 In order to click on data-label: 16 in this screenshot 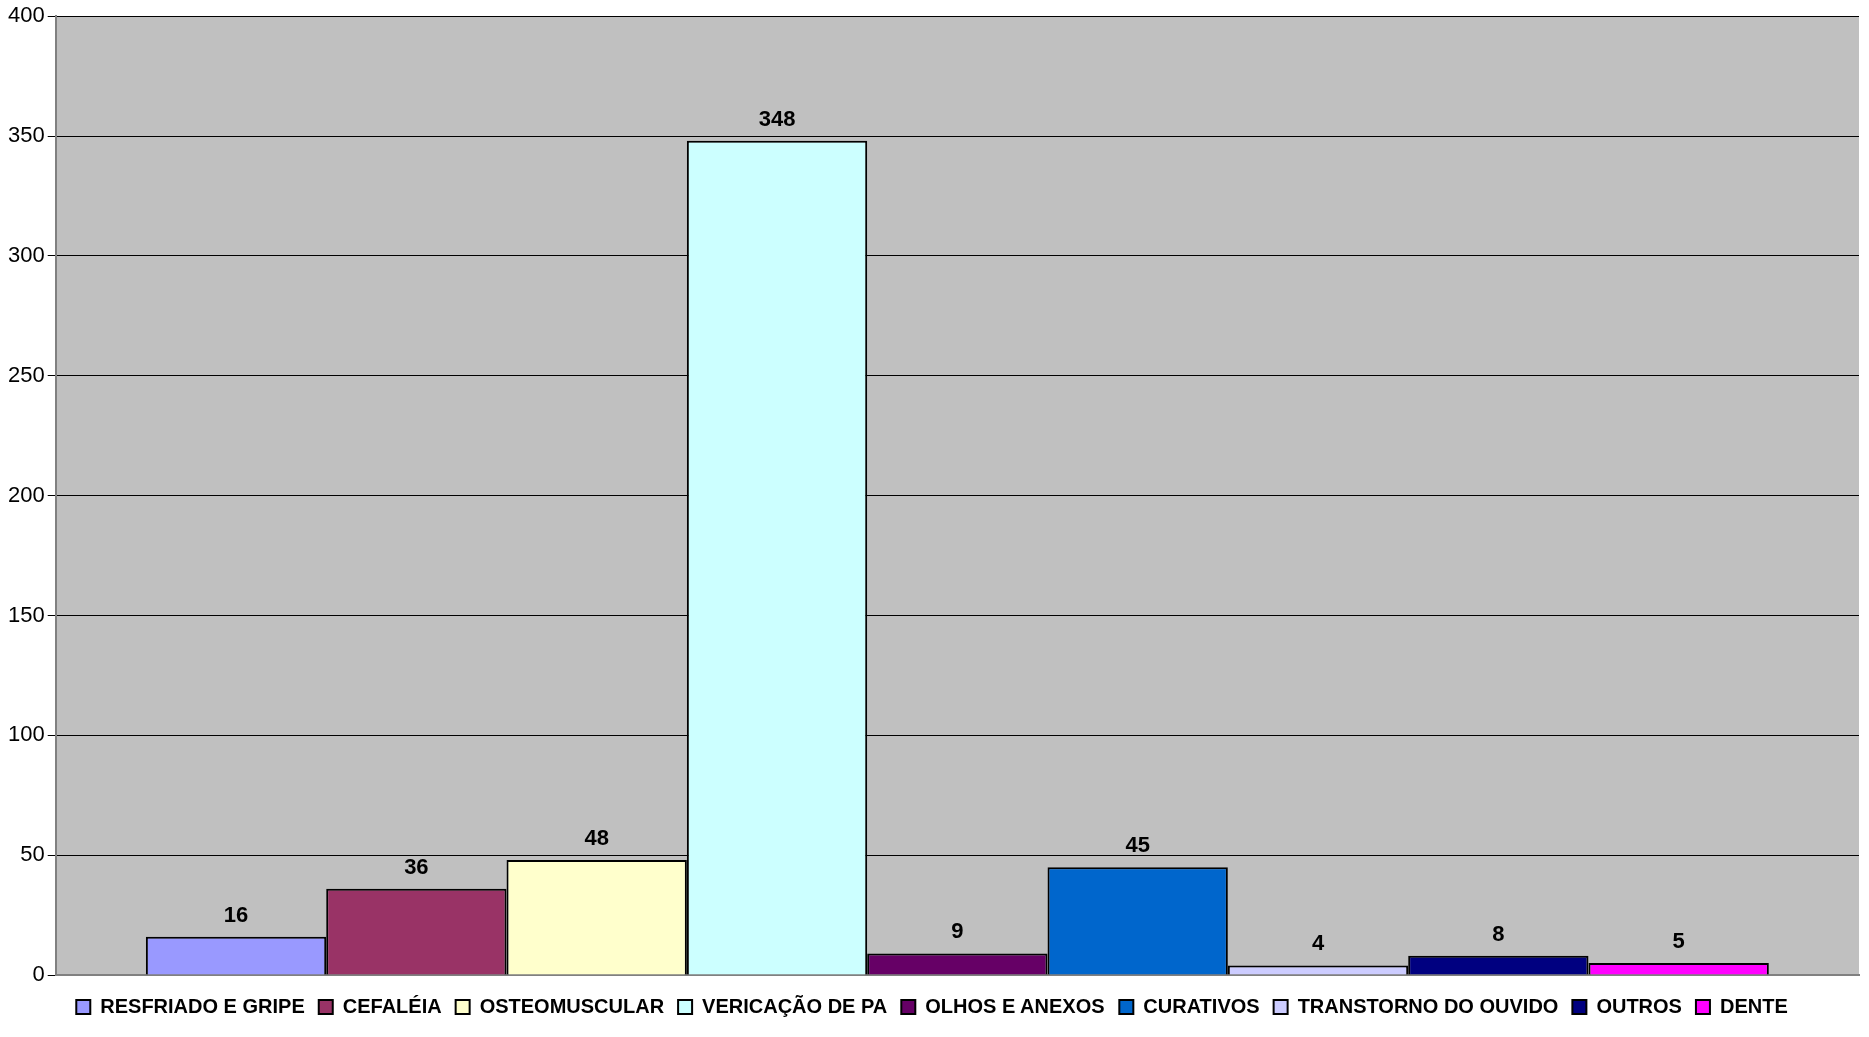, I will do `click(236, 914)`.